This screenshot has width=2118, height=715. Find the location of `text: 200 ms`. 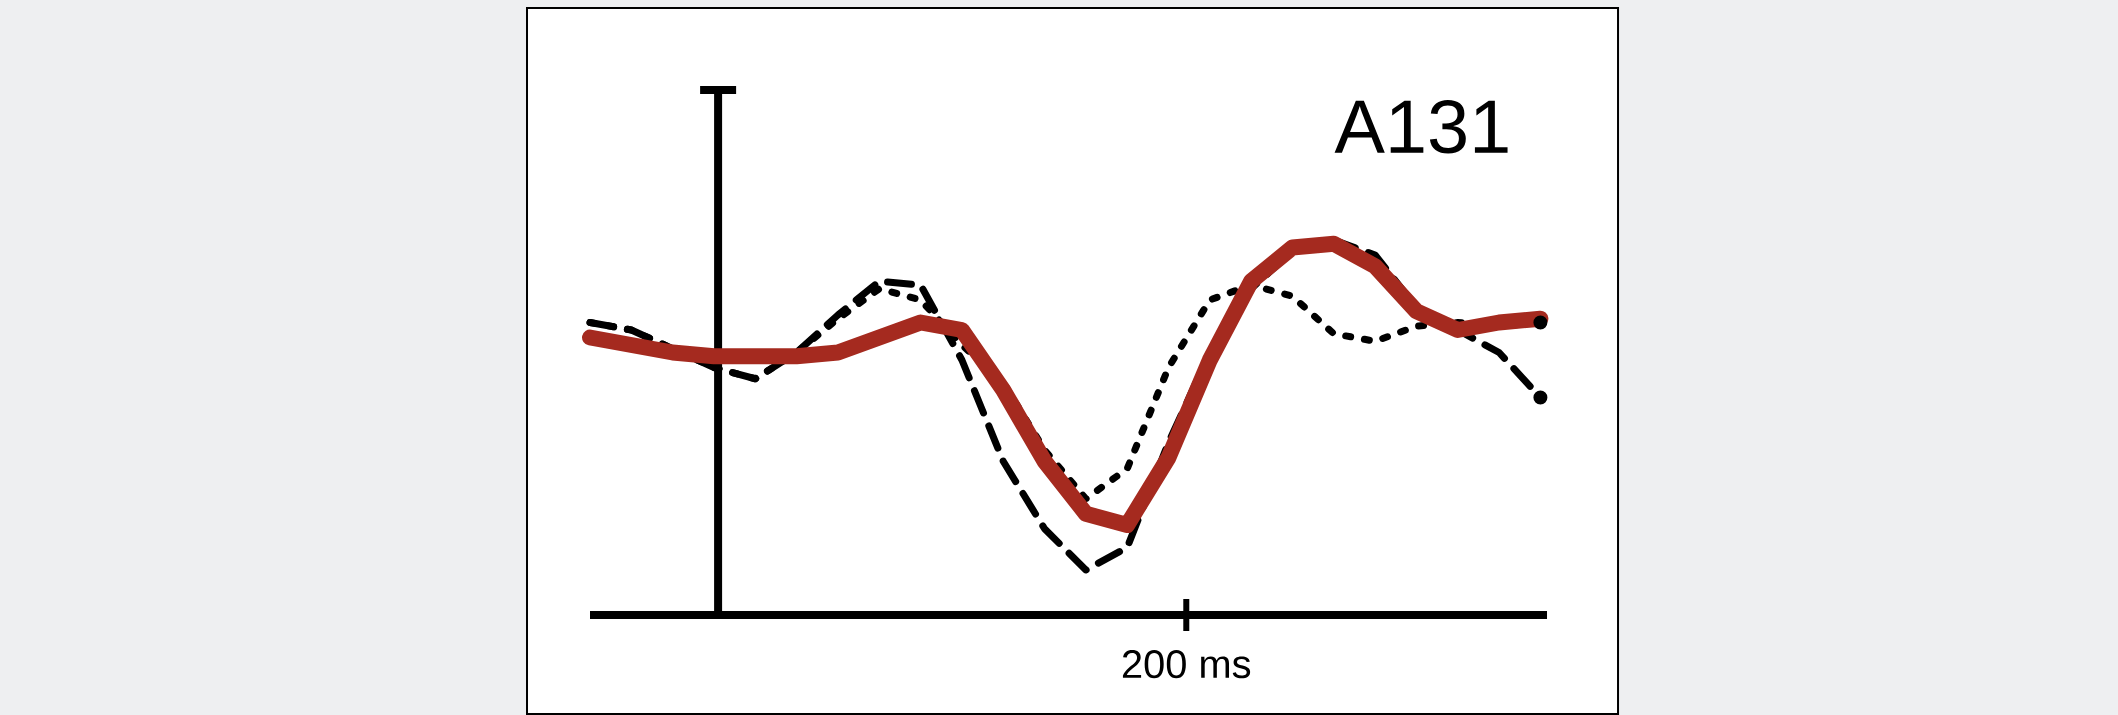

text: 200 ms is located at coordinates (1186, 664).